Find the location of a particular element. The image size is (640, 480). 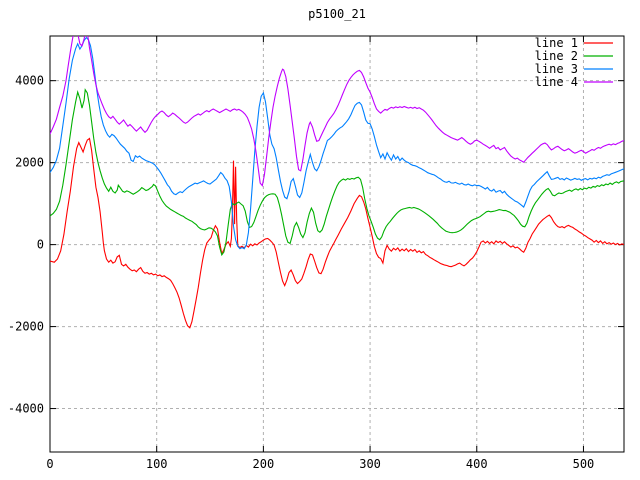

x-tick-label-0: 0 is located at coordinates (49, 464).